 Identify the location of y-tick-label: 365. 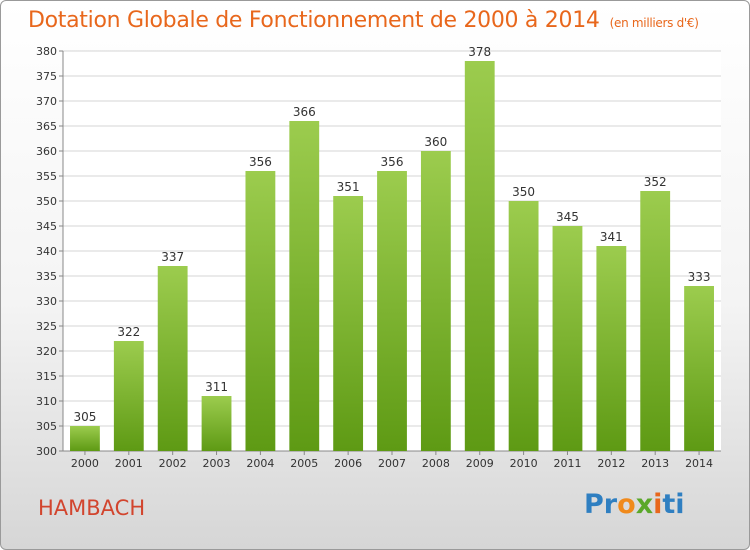
(46, 126).